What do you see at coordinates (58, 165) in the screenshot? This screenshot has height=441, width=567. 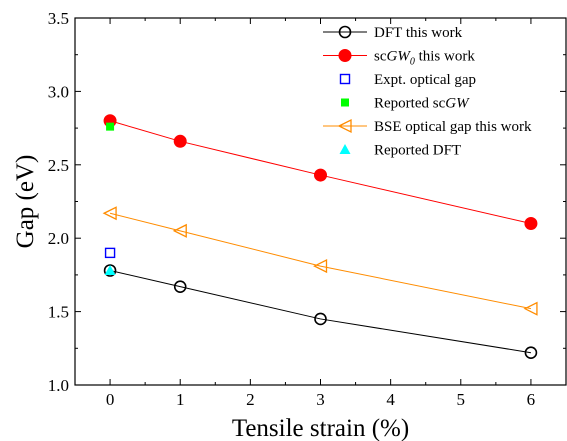 I see `y-tick-label-3: 2.5` at bounding box center [58, 165].